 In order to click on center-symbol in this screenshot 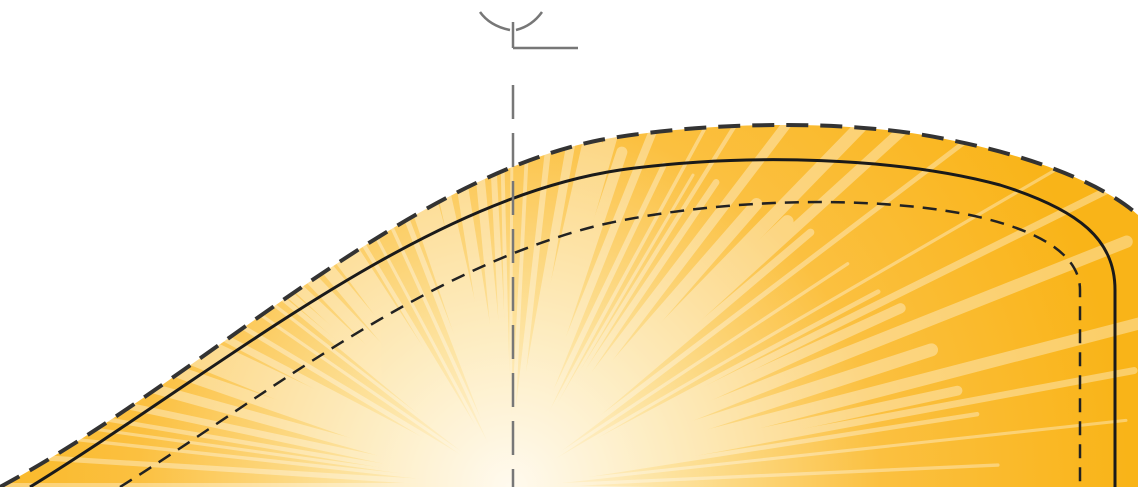, I will do `click(528, 30)`.